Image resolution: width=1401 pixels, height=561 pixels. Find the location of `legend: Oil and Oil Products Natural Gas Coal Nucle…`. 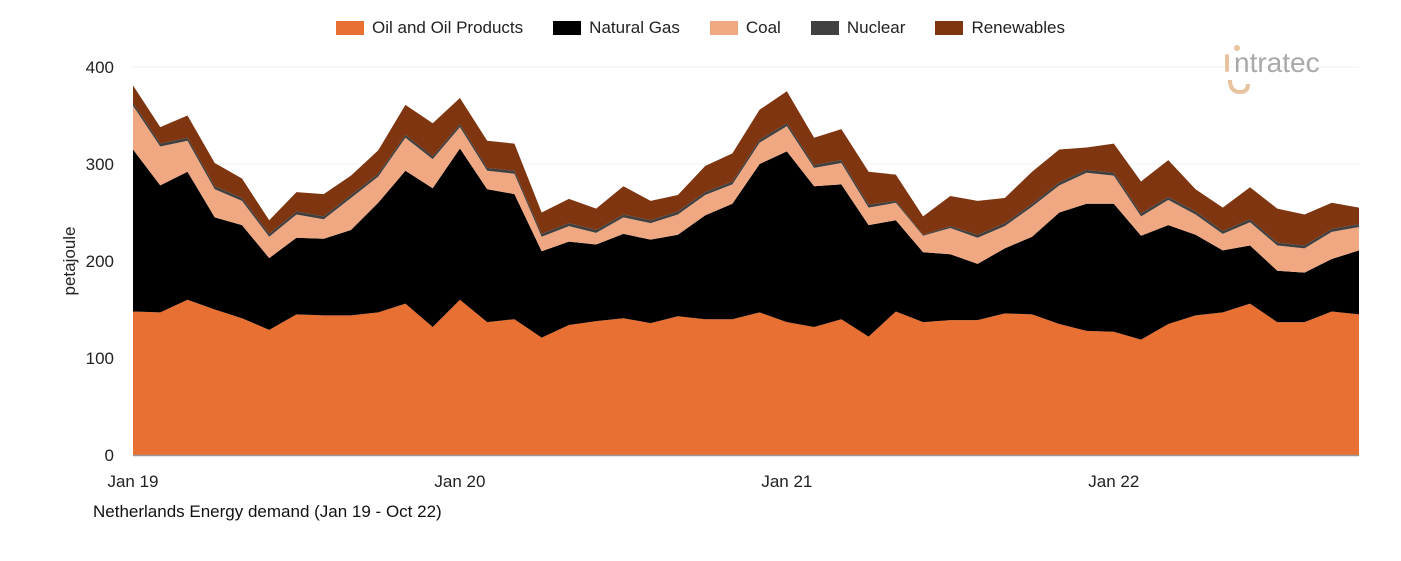

legend: Oil and Oil Products Natural Gas Coal Nucle… is located at coordinates (700, 28).